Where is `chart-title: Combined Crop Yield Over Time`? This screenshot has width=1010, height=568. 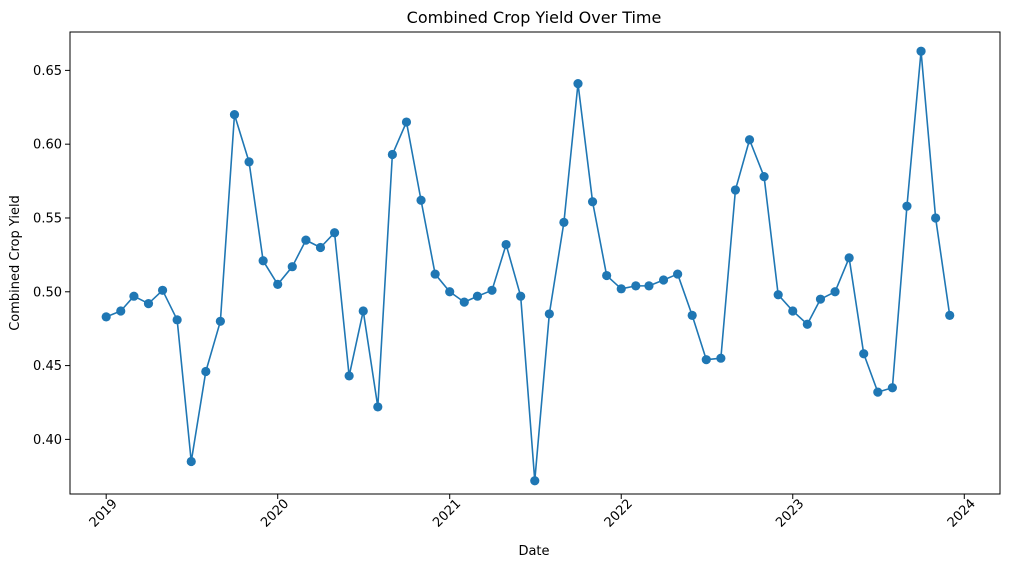
chart-title: Combined Crop Yield Over Time is located at coordinates (534, 17).